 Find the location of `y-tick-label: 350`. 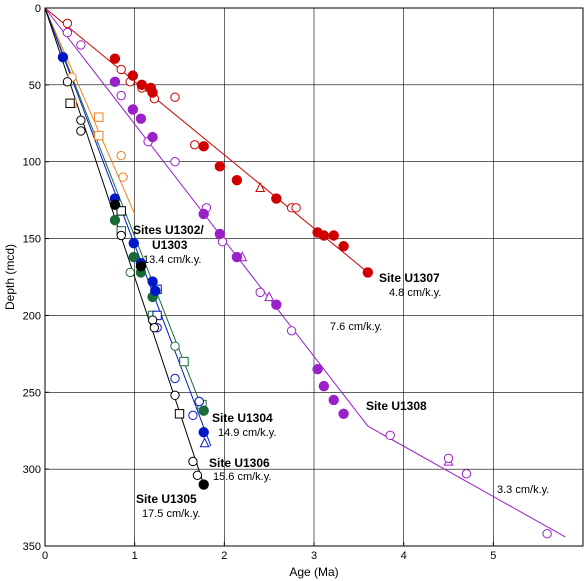

y-tick-label: 350 is located at coordinates (32, 547).